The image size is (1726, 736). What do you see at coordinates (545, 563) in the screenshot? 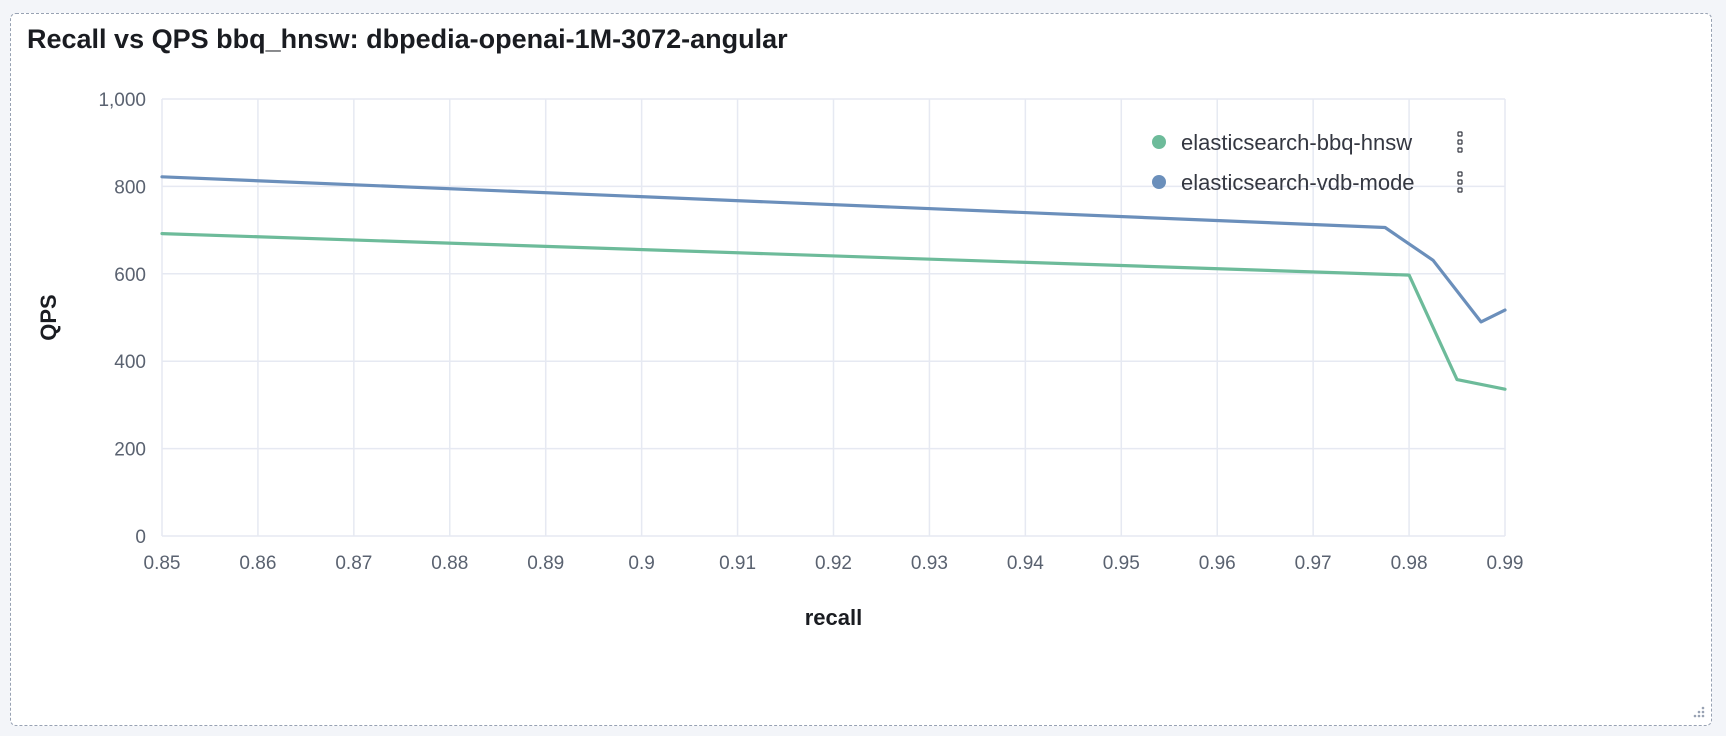
I see `x-tick-label: 0.89` at bounding box center [545, 563].